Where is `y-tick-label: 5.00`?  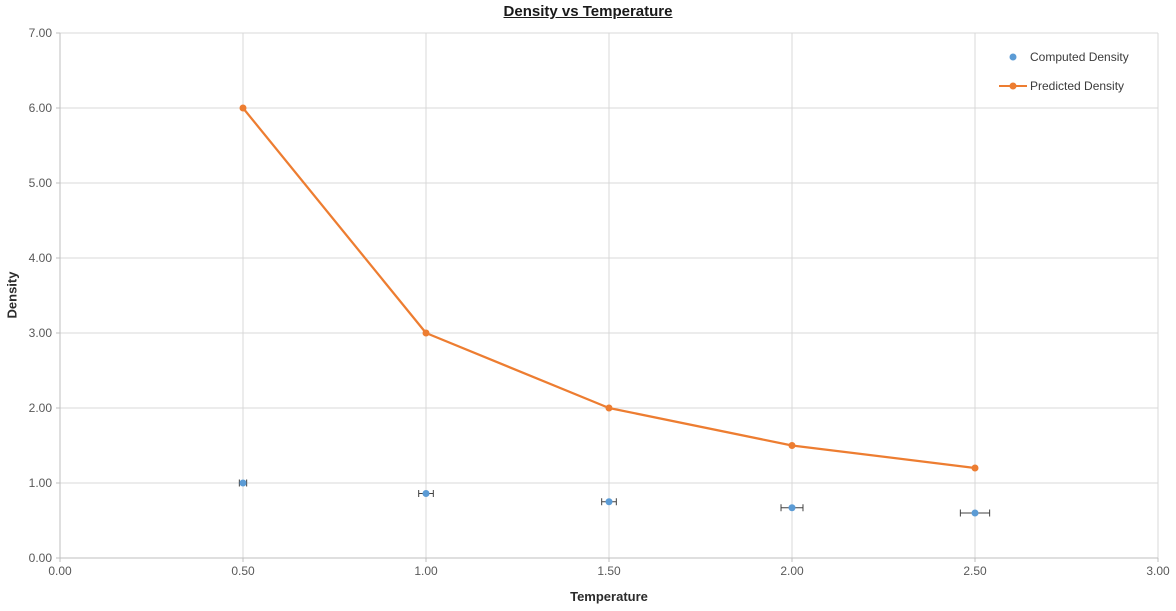 y-tick-label: 5.00 is located at coordinates (41, 183).